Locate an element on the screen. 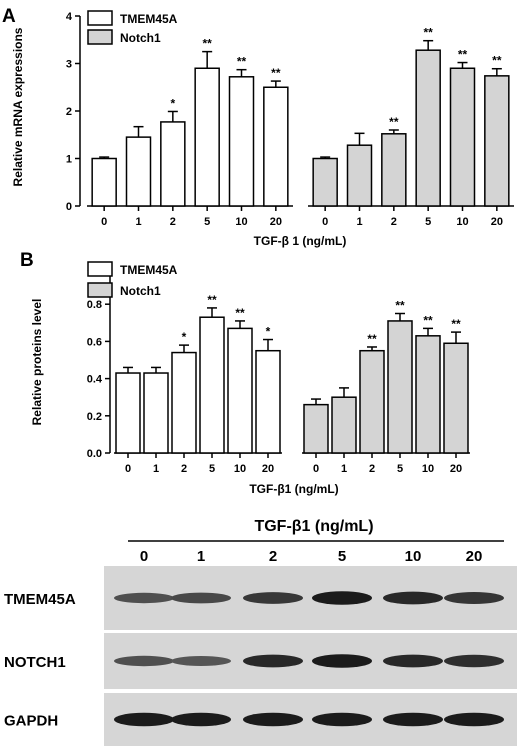  chart-b-ytick-label: 0.4 is located at coordinates (95, 380).